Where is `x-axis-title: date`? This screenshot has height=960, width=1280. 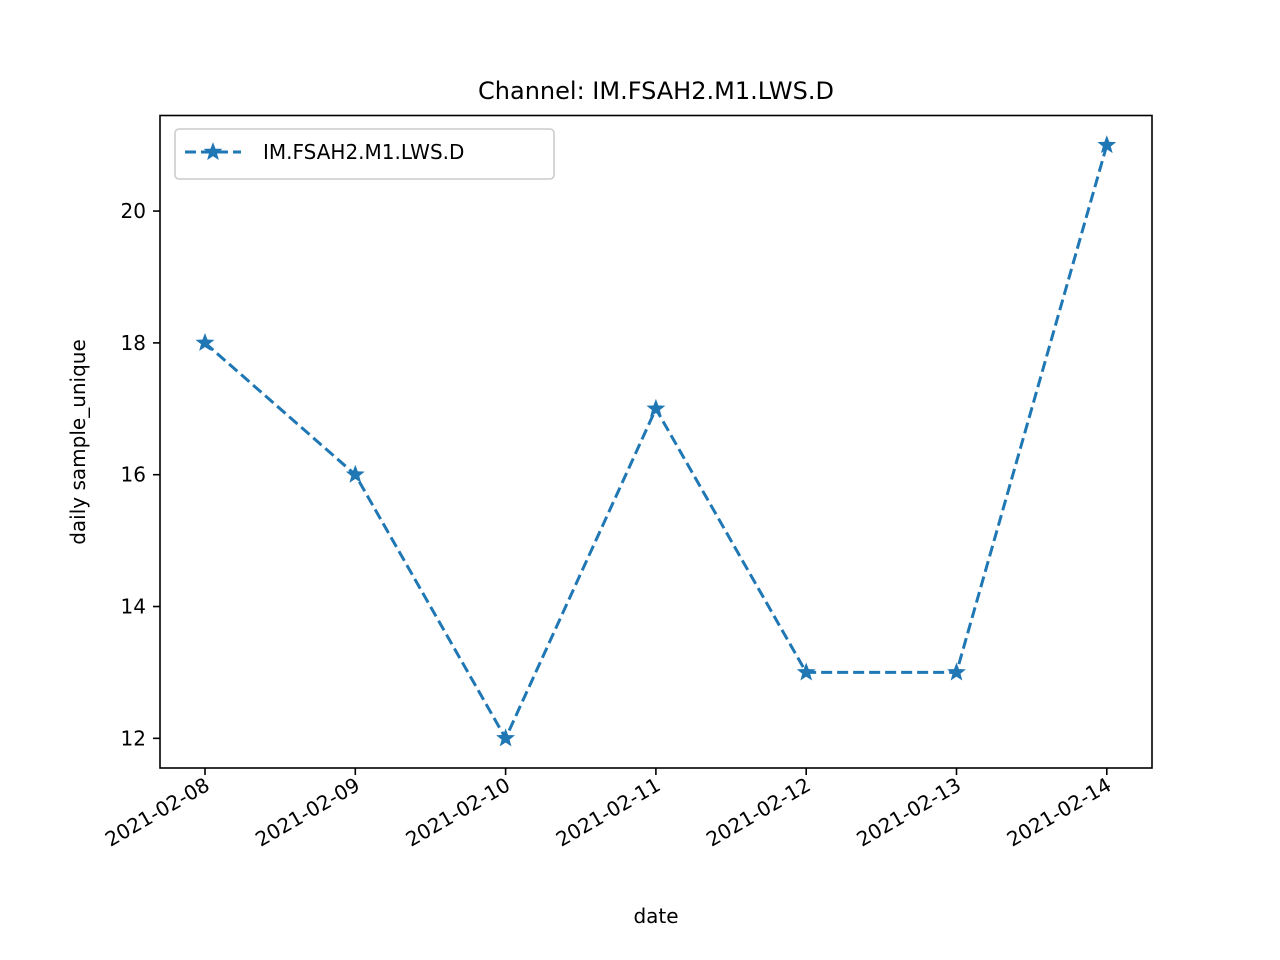 x-axis-title: date is located at coordinates (655, 916).